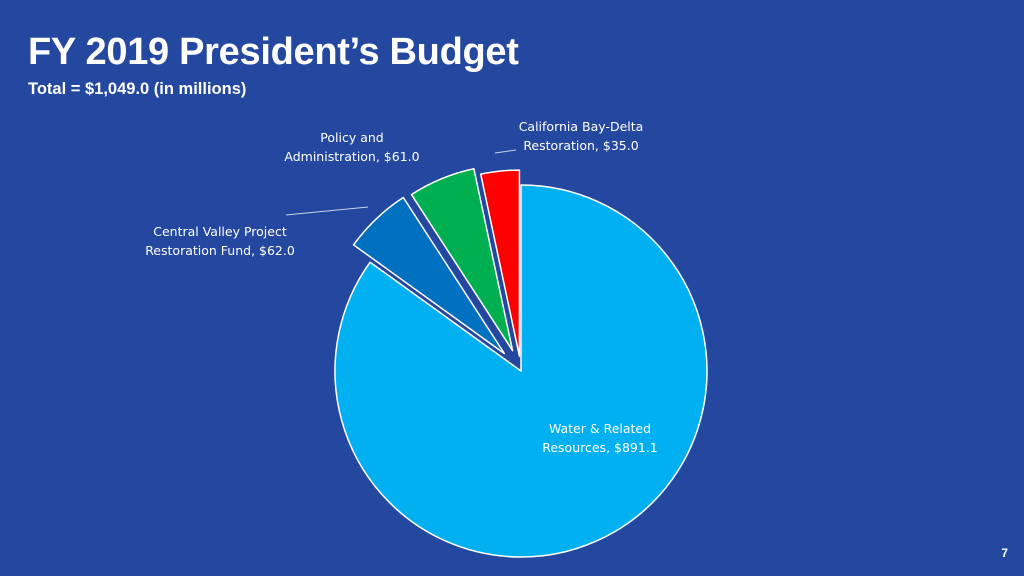  What do you see at coordinates (327, 211) in the screenshot?
I see `leader-line-central-valley-project-restoration-fund` at bounding box center [327, 211].